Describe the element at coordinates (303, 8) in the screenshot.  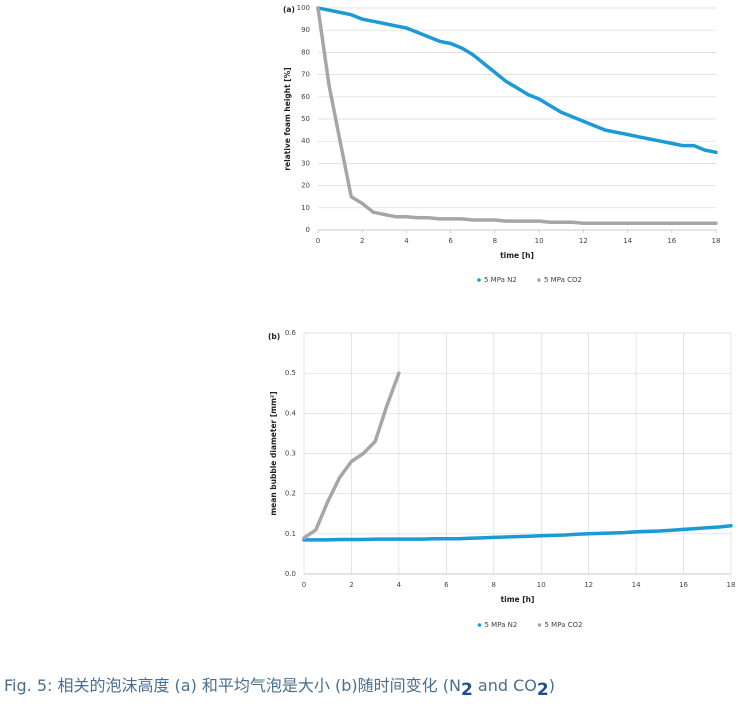
I see `y-tick-label: 100` at that location.